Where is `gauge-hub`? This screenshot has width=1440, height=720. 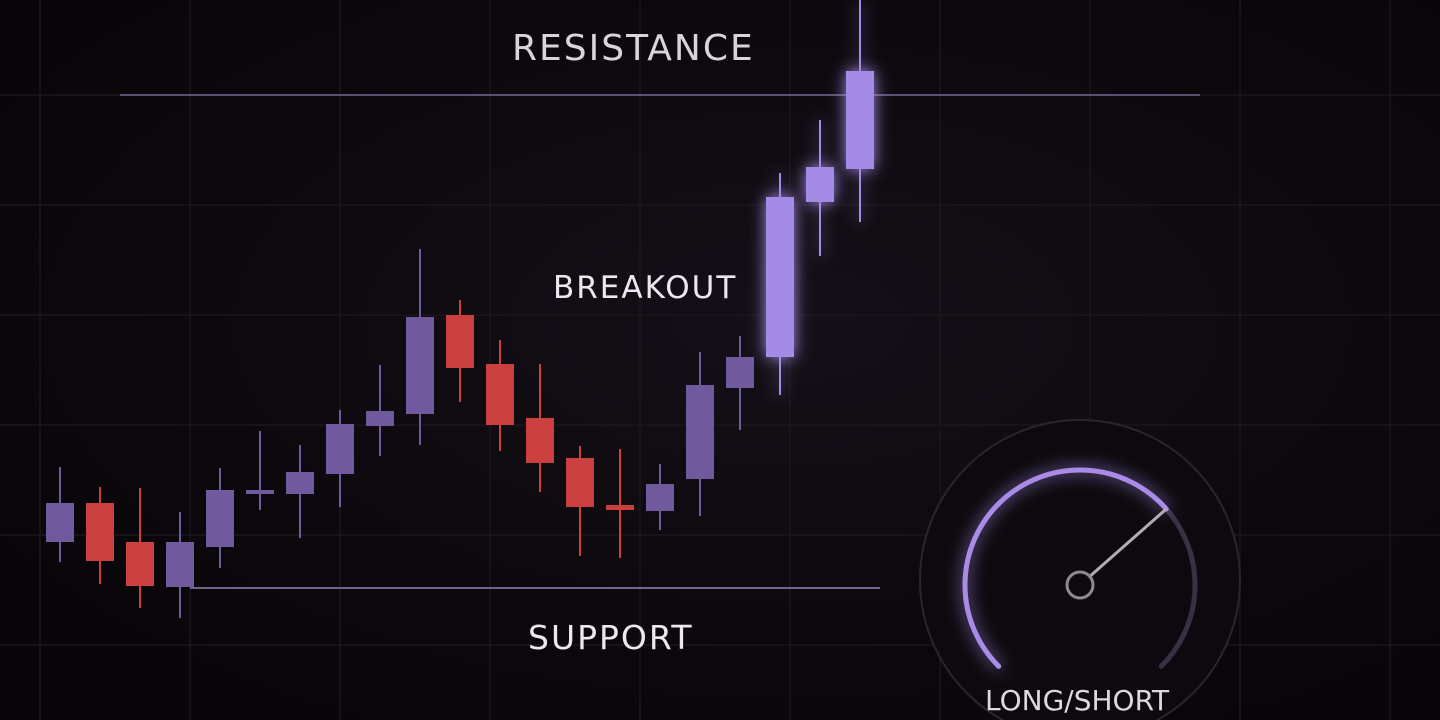
gauge-hub is located at coordinates (1080, 585).